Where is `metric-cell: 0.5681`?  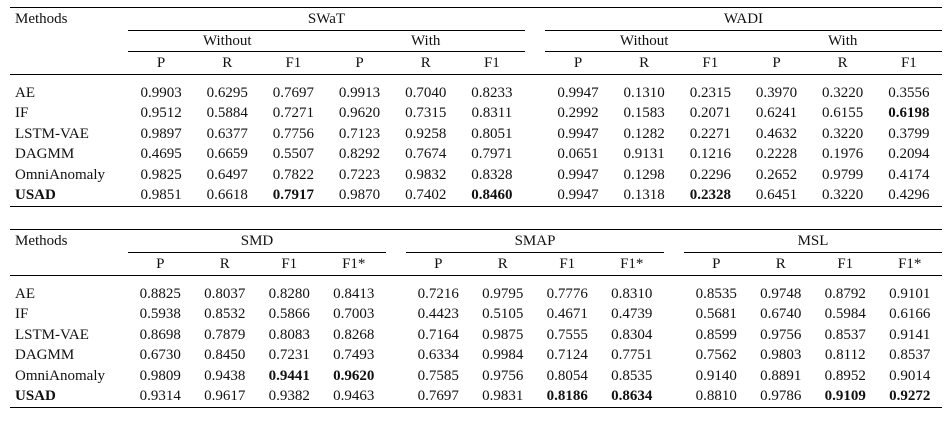 metric-cell: 0.5681 is located at coordinates (716, 314).